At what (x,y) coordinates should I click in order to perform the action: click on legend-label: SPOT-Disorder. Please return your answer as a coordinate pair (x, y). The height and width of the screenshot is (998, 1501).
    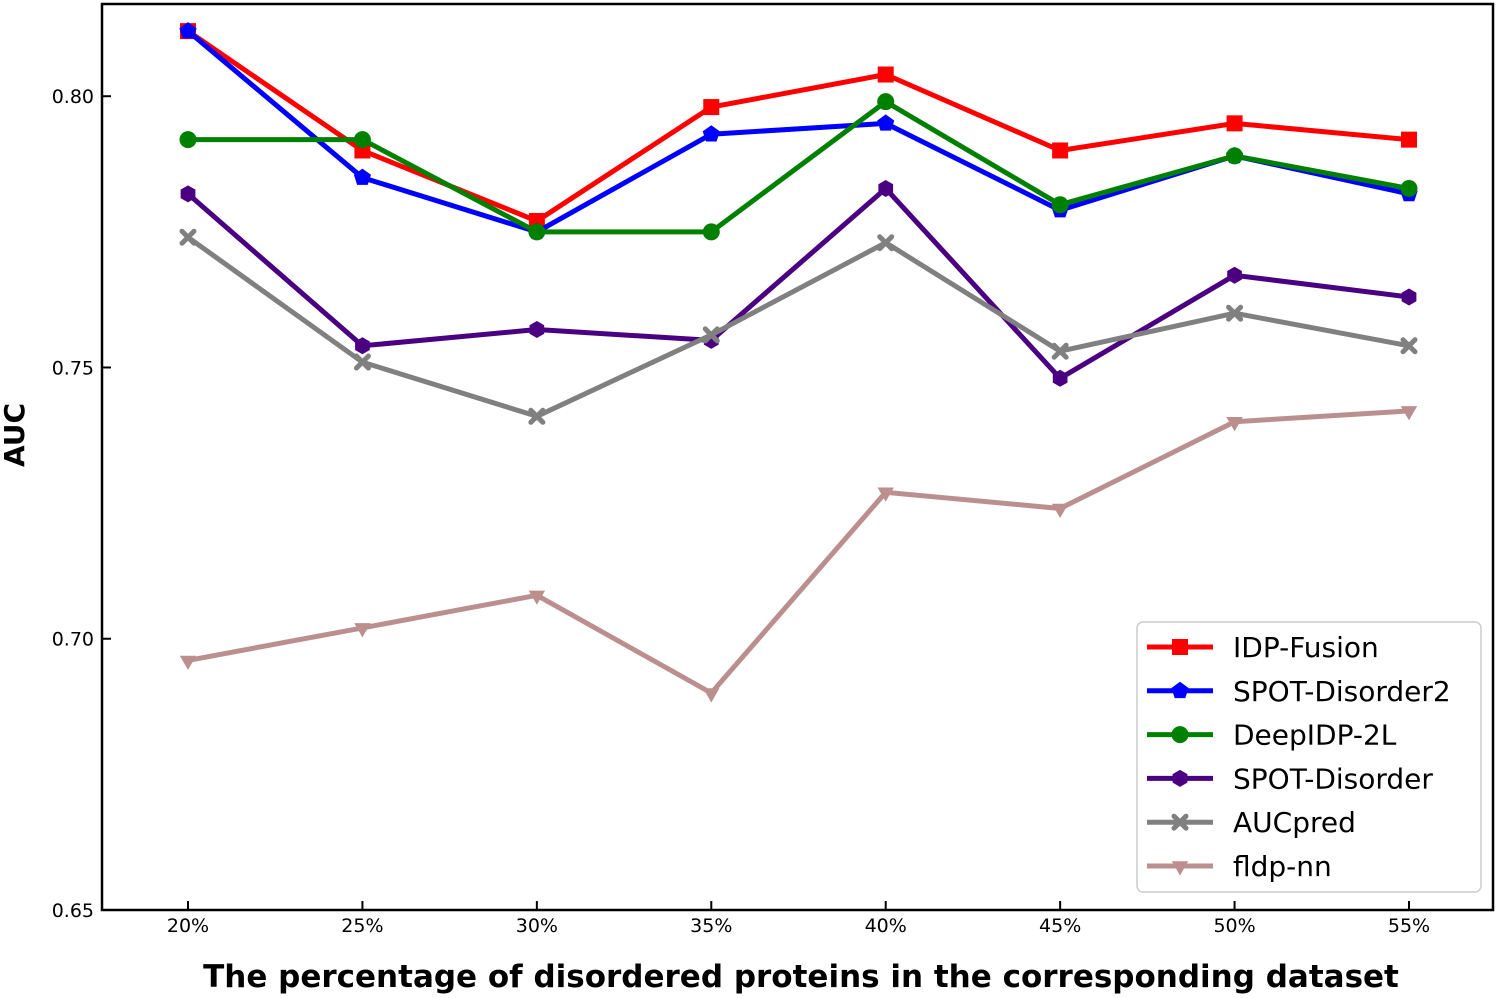
    Looking at the image, I should click on (1333, 778).